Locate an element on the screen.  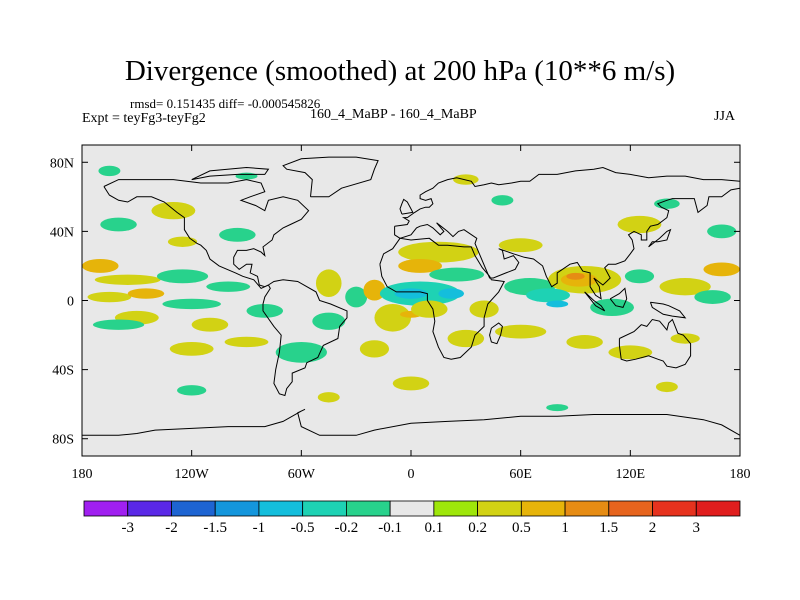
y-tick-label-2: 0 is located at coordinates (70, 302).